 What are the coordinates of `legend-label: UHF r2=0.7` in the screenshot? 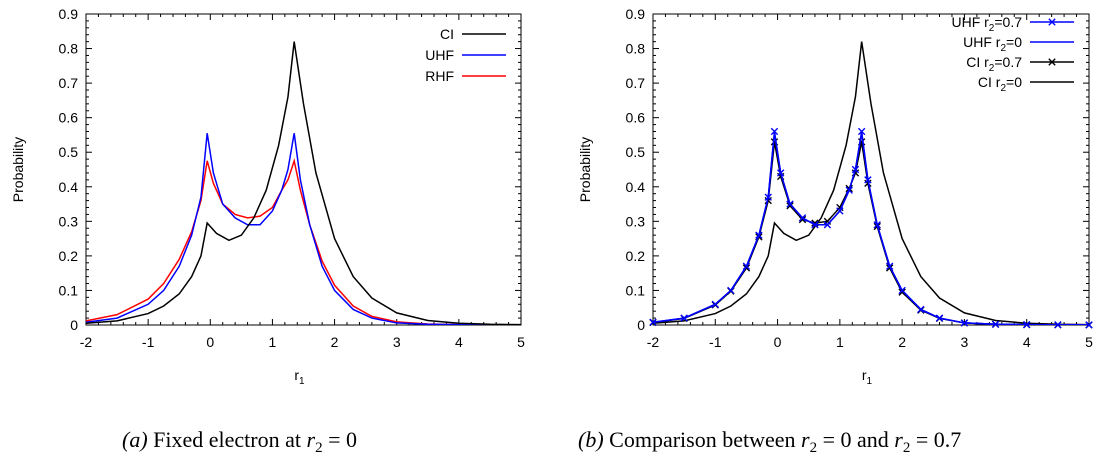 It's located at (986, 24).